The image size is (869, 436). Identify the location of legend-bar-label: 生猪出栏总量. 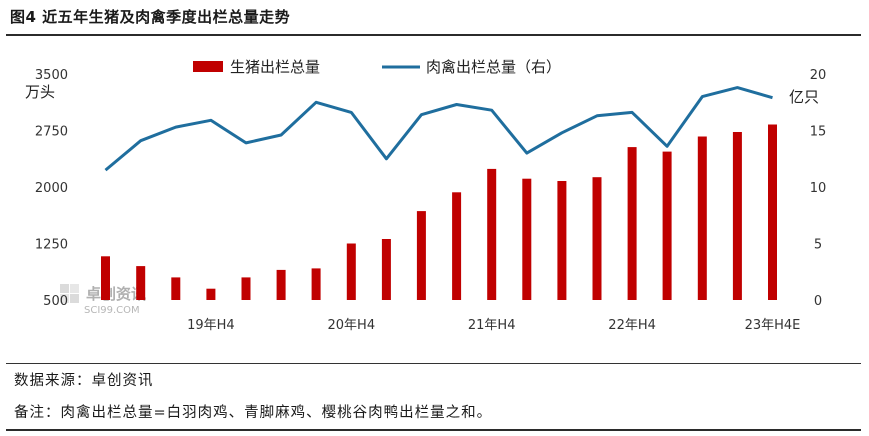
(275, 67).